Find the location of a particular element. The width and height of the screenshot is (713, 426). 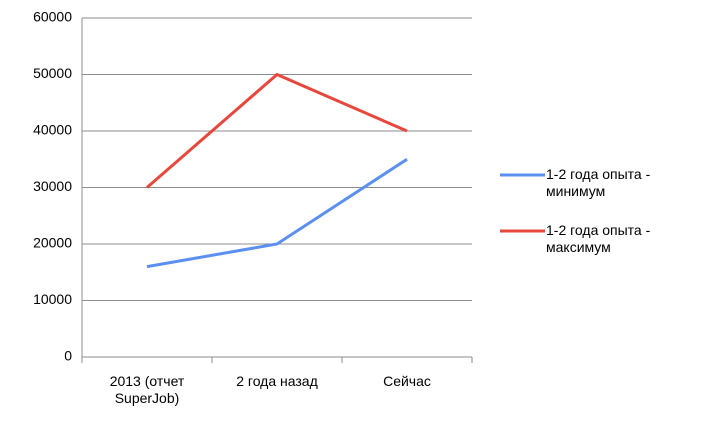

legend-label: 1-2 года опыта - максимум is located at coordinates (598, 238).